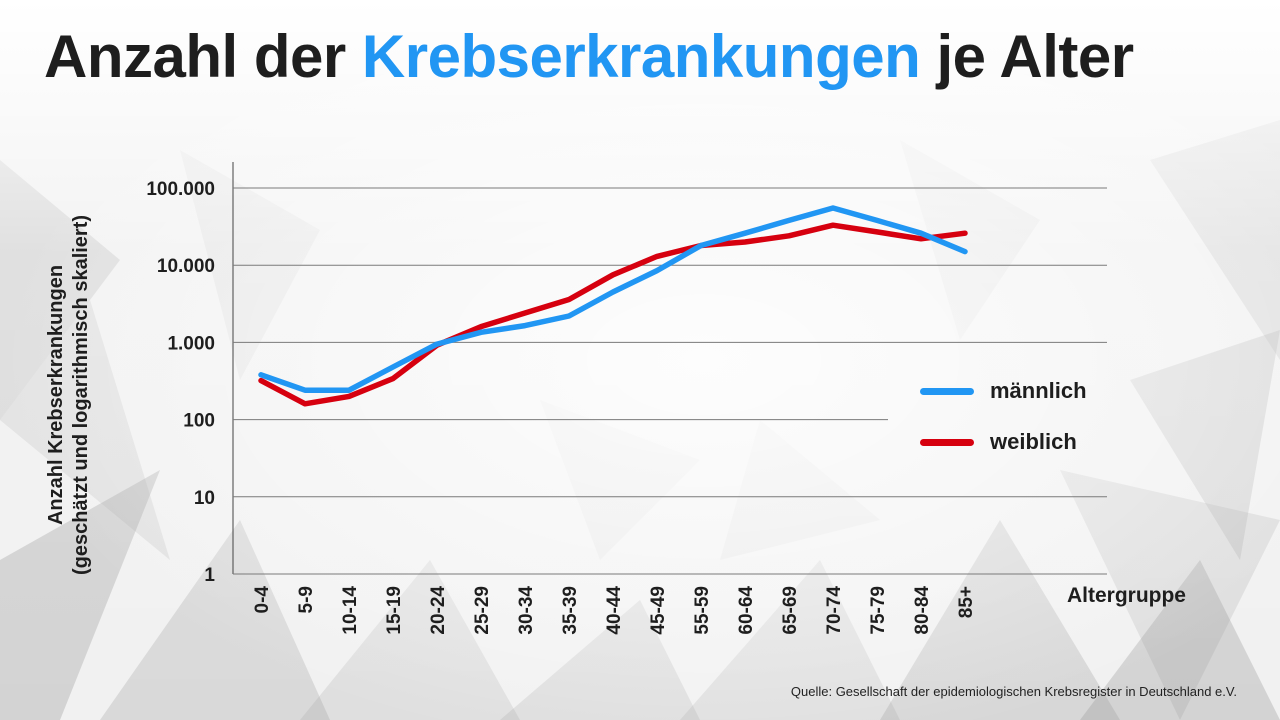 This screenshot has height=720, width=1280. What do you see at coordinates (922, 610) in the screenshot?
I see `x-tick-label: 80-84` at bounding box center [922, 610].